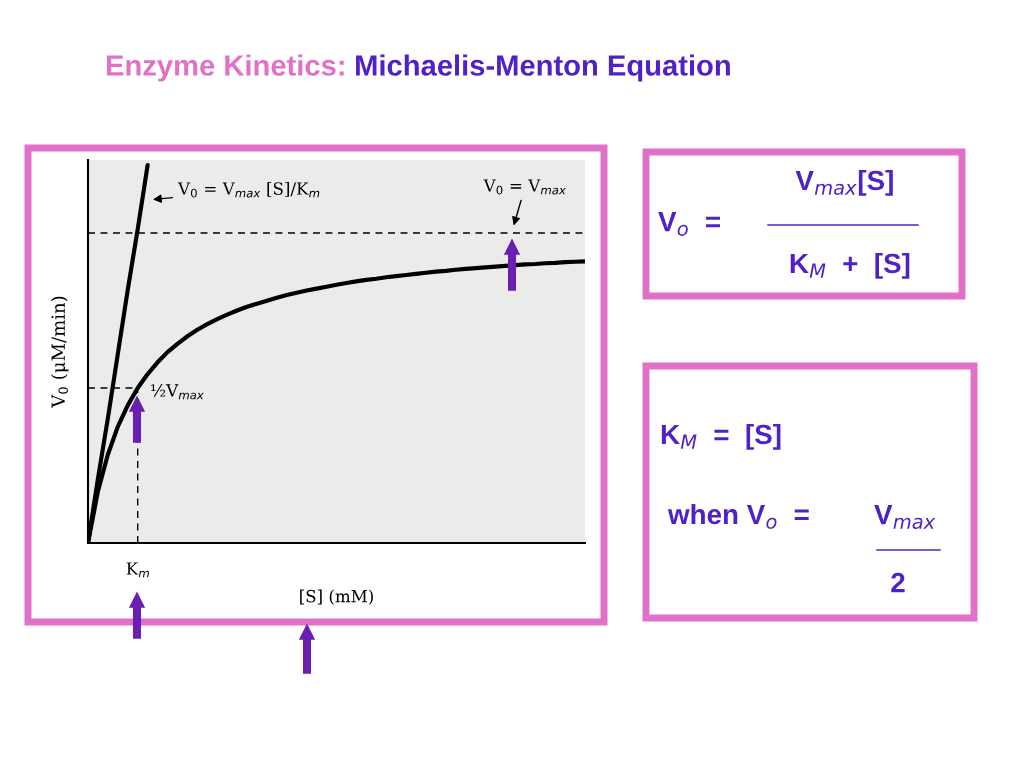 Image resolution: width=1024 pixels, height=768 pixels. What do you see at coordinates (898, 582) in the screenshot?
I see `text: 2` at bounding box center [898, 582].